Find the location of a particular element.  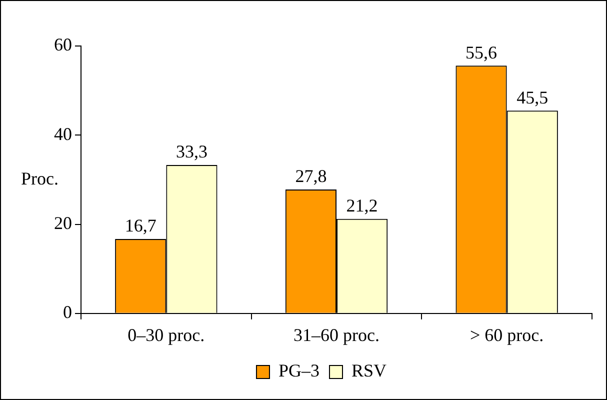

data-label: 27,8 is located at coordinates (311, 176).